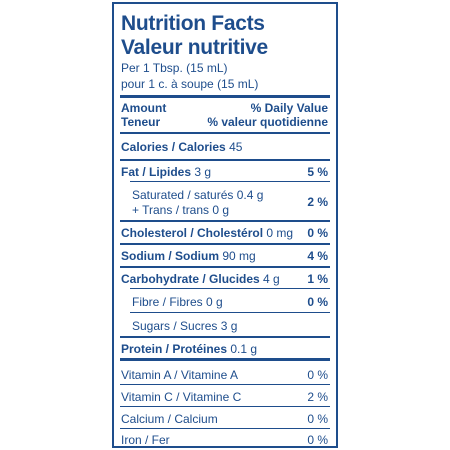  Describe the element at coordinates (230, 288) in the screenshot. I see `carbohydrate-divider` at that location.